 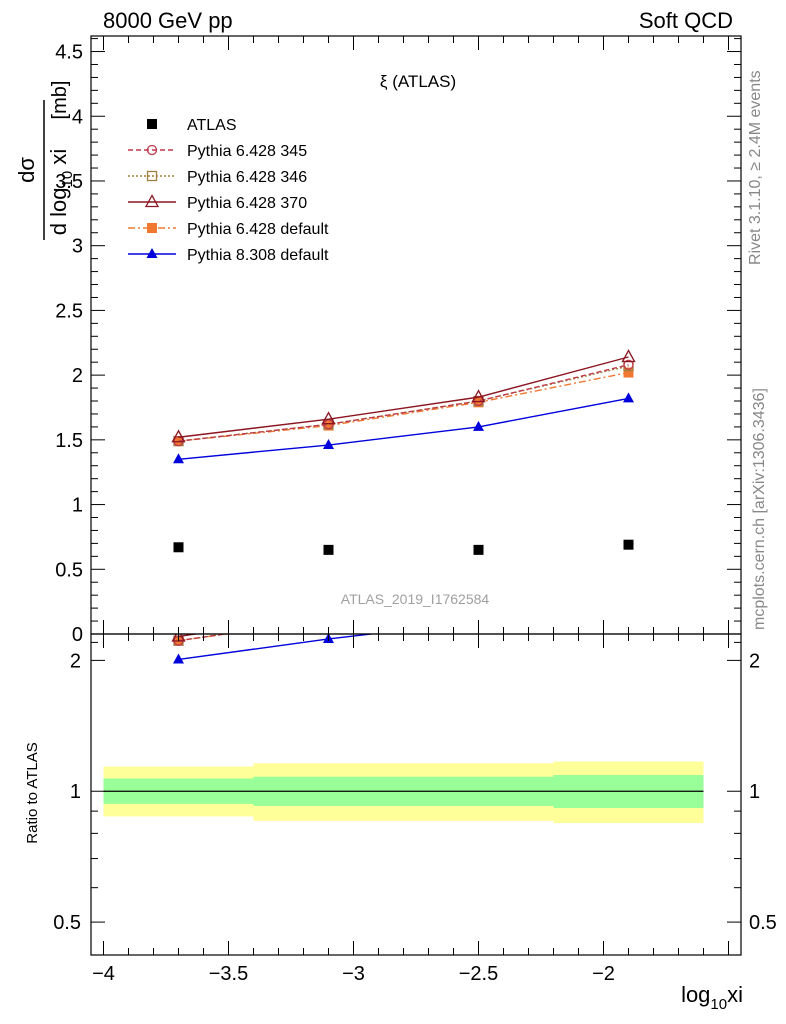 I want to click on header-left: 8000 GeV pp, so click(x=168, y=20).